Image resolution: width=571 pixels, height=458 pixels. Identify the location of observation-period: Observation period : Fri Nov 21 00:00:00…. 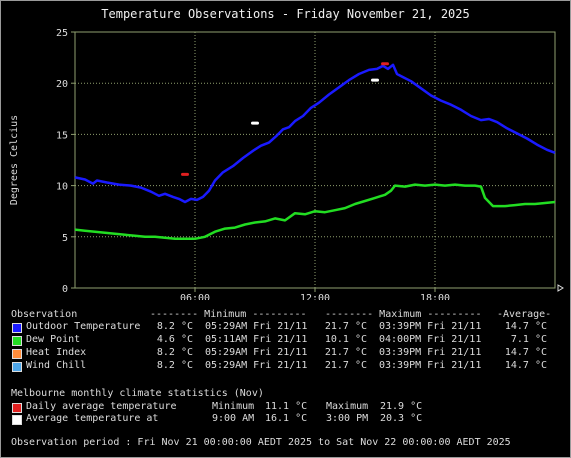
(261, 442).